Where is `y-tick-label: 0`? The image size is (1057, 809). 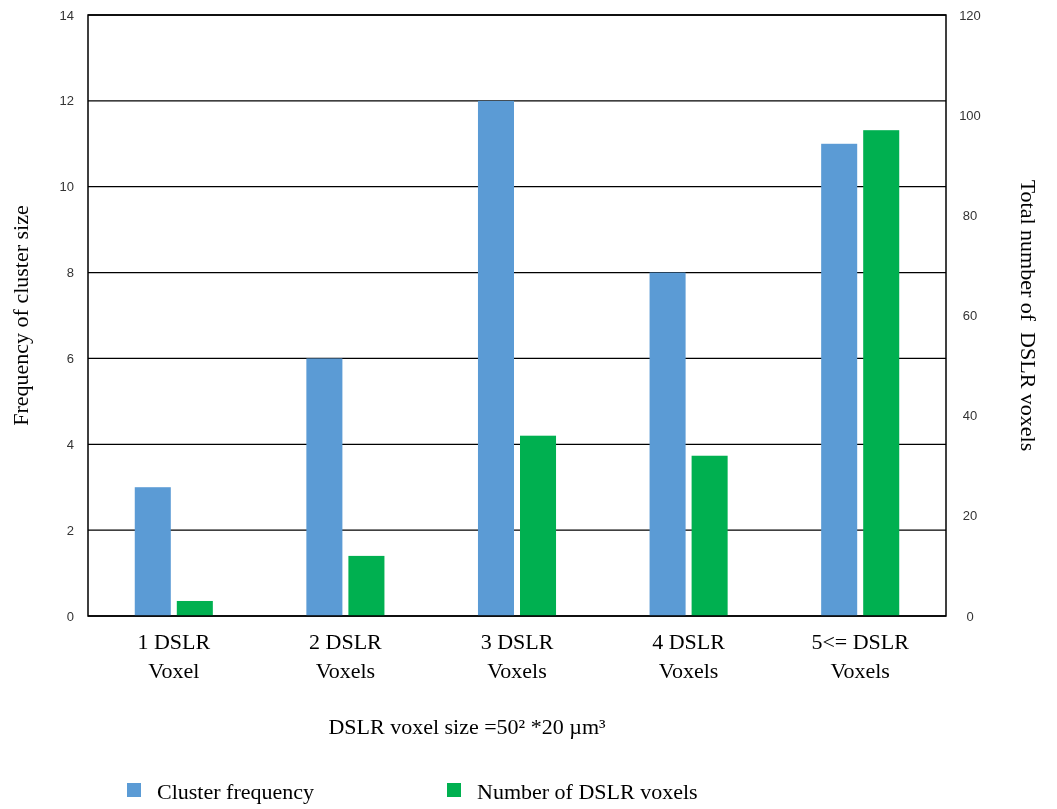 y-tick-label: 0 is located at coordinates (70, 616).